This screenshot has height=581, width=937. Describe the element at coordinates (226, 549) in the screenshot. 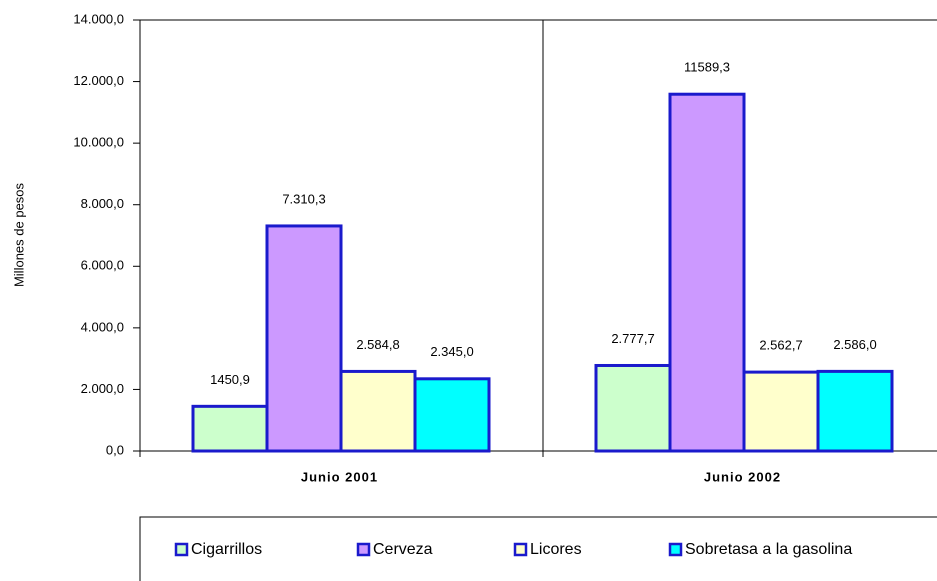

I see `legend-label: Cigarrillos` at that location.